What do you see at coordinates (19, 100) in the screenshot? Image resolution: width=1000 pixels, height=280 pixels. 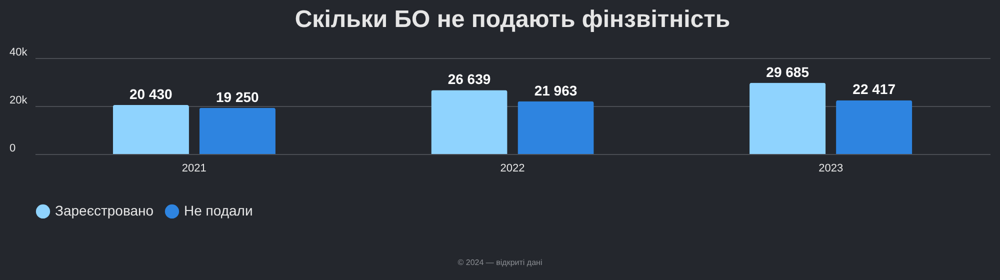 I see `y-tick-label: 20k` at bounding box center [19, 100].